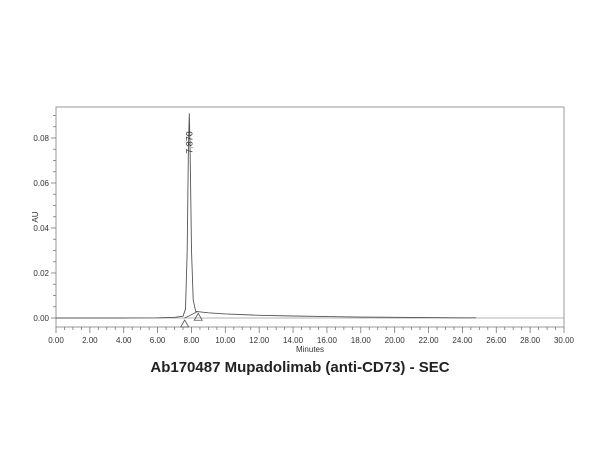 The height and width of the screenshot is (450, 600). I want to click on x-tick-label: 8.00, so click(192, 340).